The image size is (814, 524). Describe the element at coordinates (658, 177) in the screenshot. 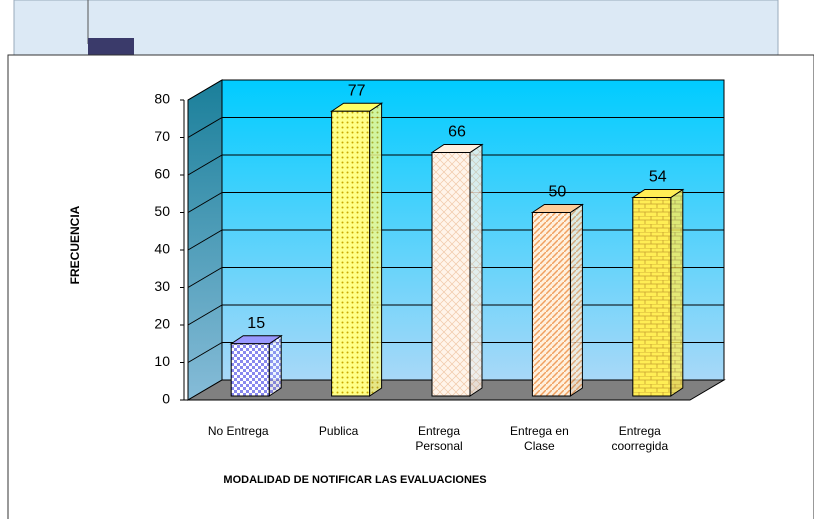

I see `data-label: 54` at that location.